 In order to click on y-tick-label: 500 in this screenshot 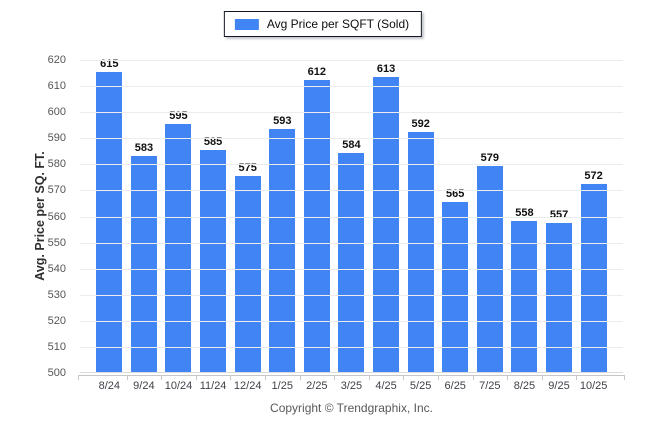, I will do `click(56, 373)`.